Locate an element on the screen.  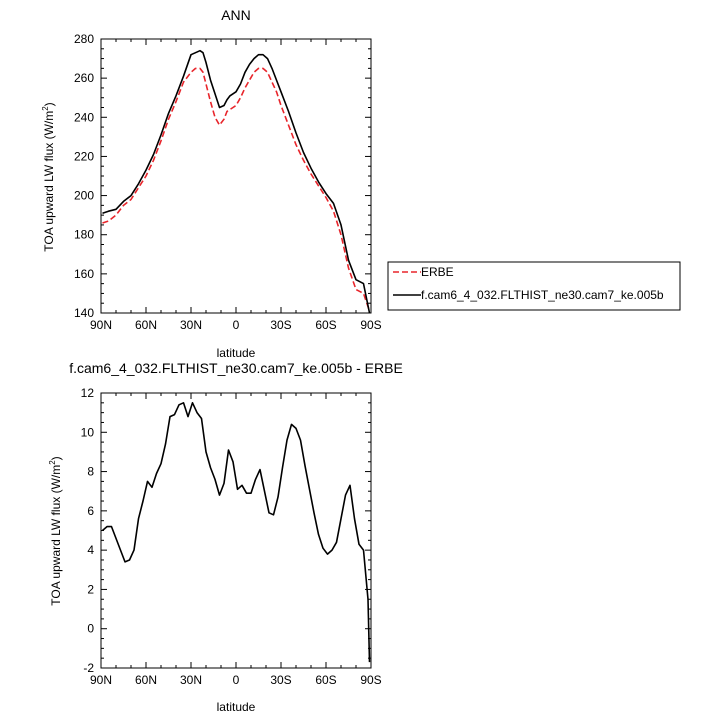
y-tick-label: 160 is located at coordinates (84, 274).